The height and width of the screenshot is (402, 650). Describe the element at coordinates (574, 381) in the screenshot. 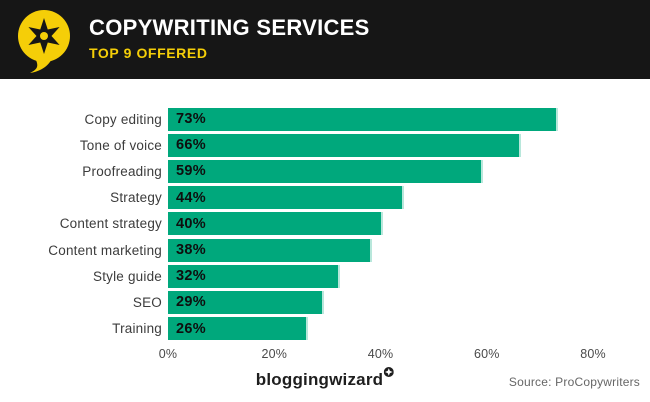

I see `source-attribution: Source: ProCopywriters` at that location.